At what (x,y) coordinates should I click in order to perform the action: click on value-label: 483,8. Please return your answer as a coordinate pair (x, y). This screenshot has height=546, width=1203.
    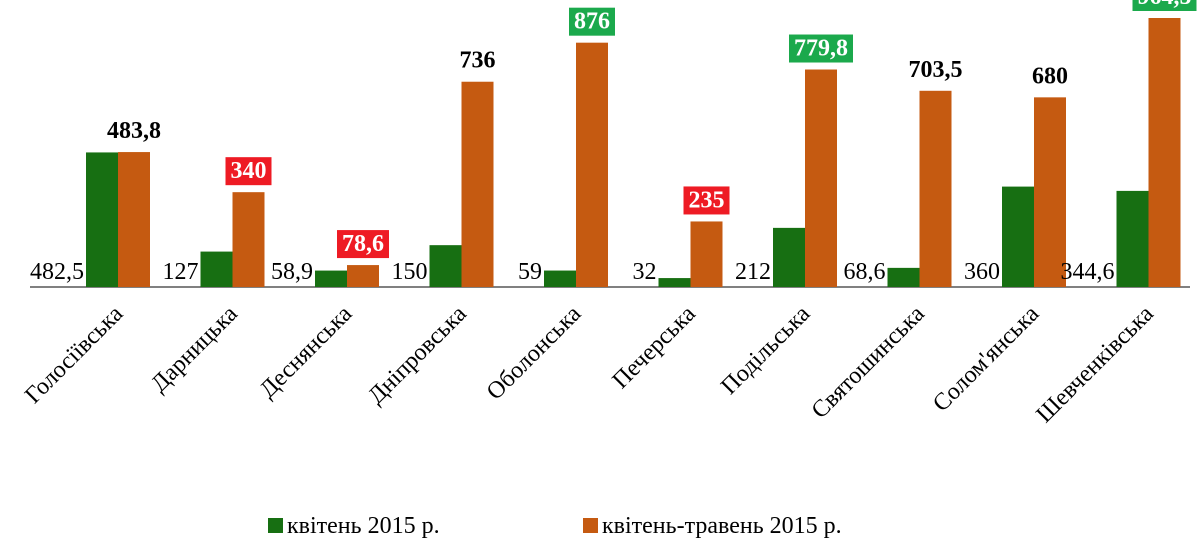
    Looking at the image, I should click on (134, 131).